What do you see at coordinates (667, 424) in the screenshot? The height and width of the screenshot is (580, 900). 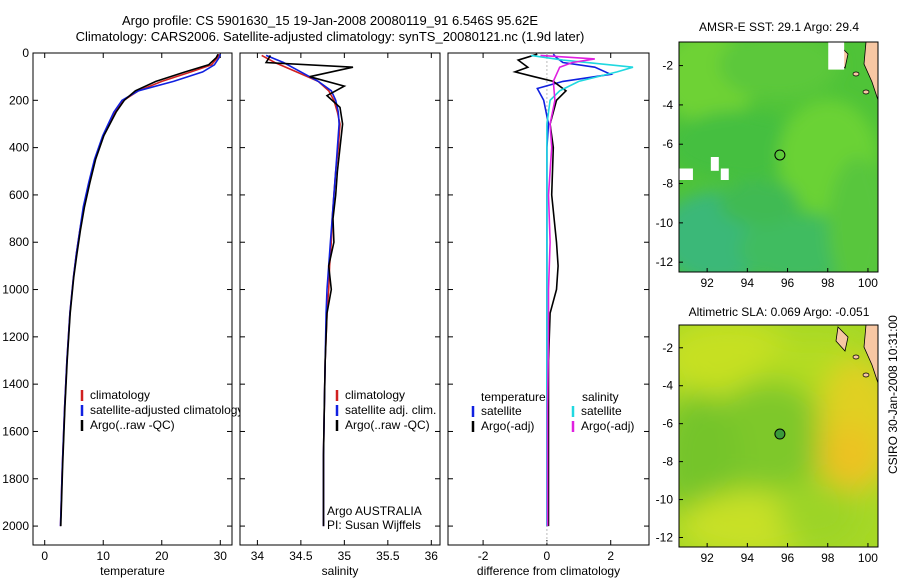 I see `sla_map-lat-tick-label: -6` at bounding box center [667, 424].